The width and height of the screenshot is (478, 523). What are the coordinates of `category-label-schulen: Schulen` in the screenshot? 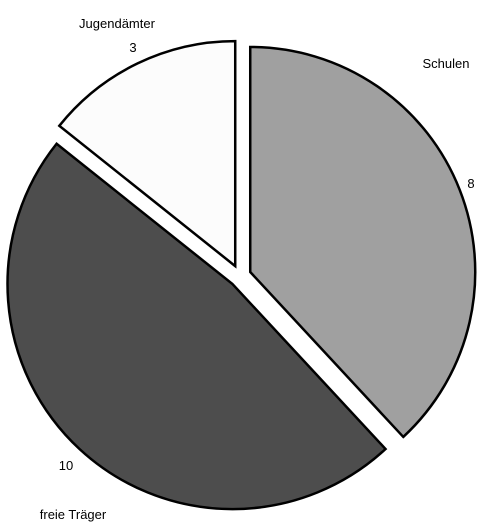 It's located at (446, 63).